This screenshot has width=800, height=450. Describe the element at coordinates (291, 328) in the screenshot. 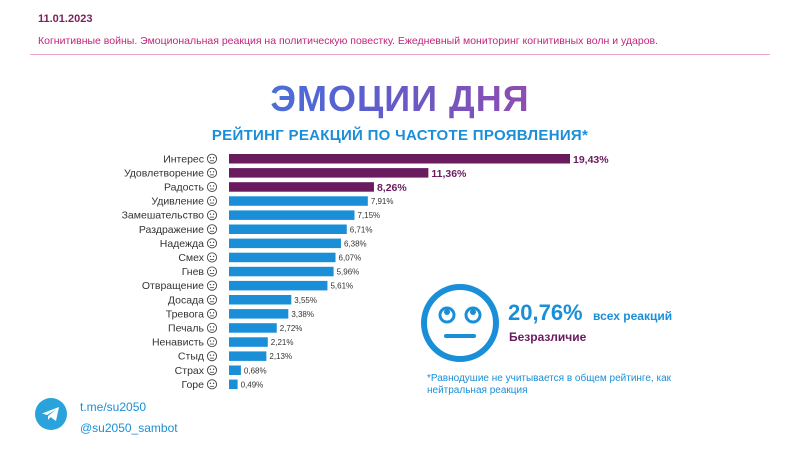

I see `value-label: 2,72%` at that location.